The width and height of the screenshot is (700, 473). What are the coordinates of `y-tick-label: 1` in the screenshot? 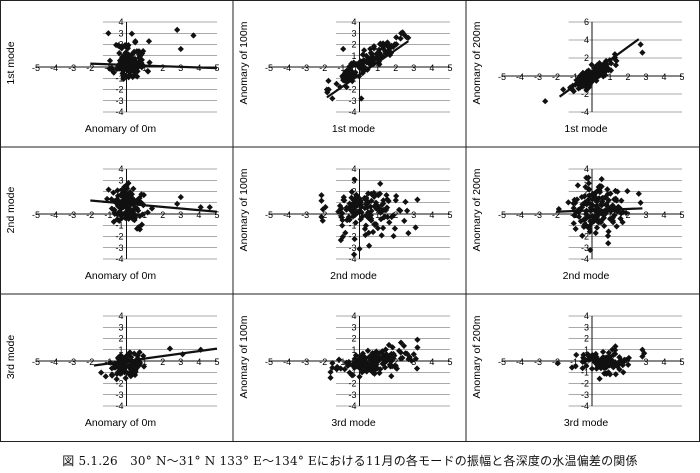 It's located at (120, 350).